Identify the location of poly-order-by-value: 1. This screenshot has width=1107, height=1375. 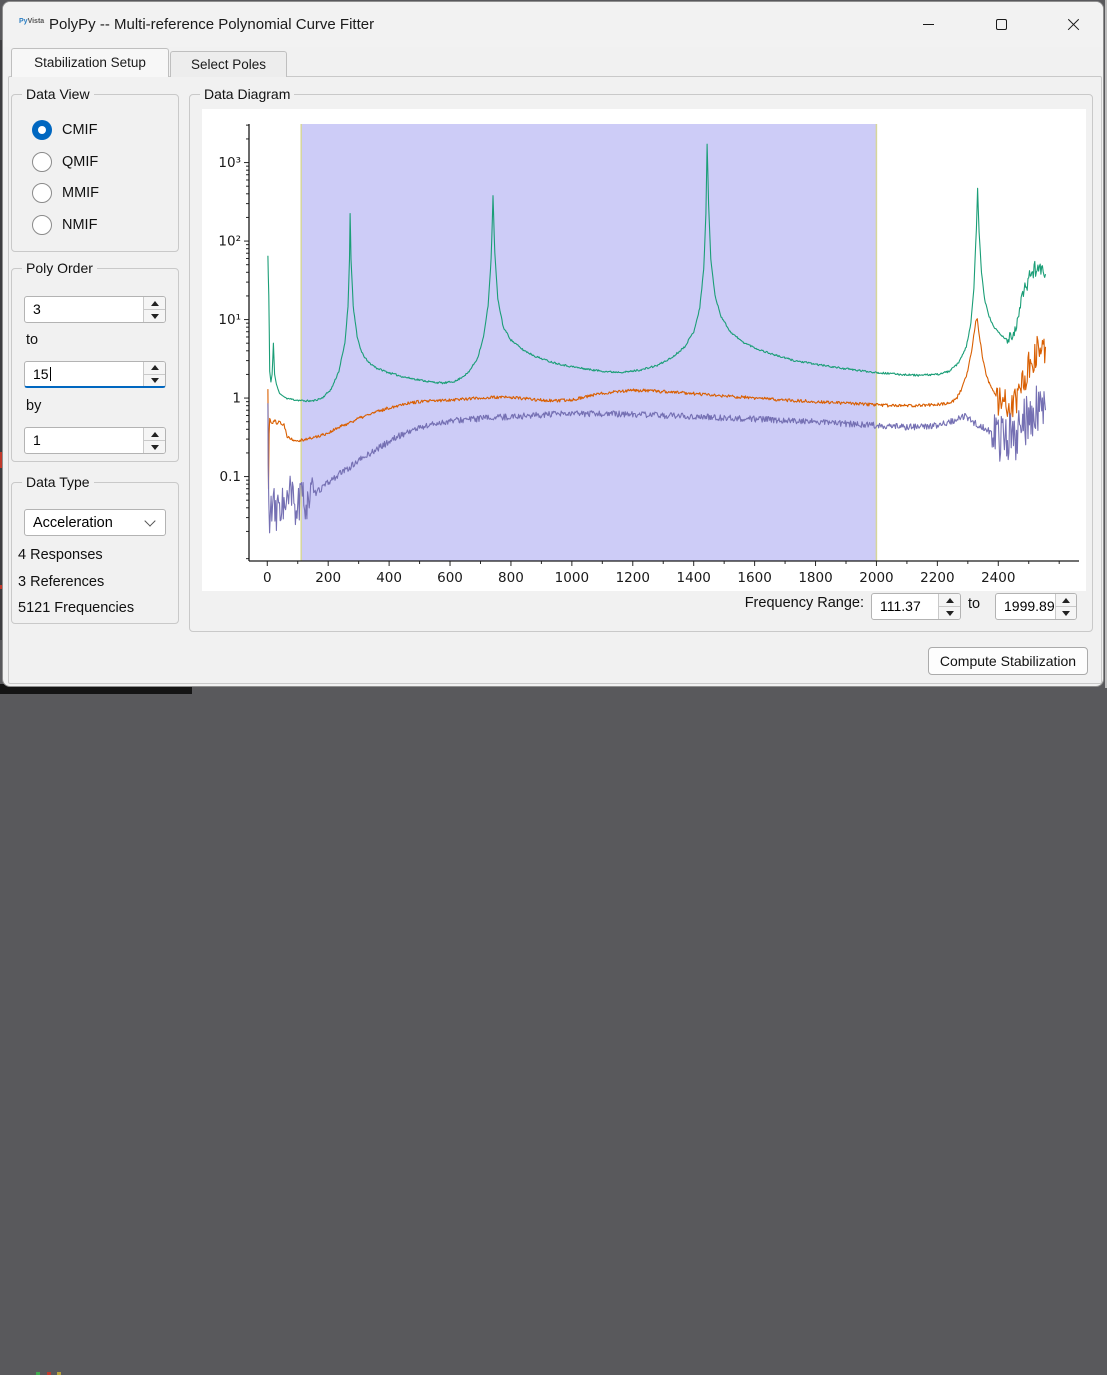
(37, 440).